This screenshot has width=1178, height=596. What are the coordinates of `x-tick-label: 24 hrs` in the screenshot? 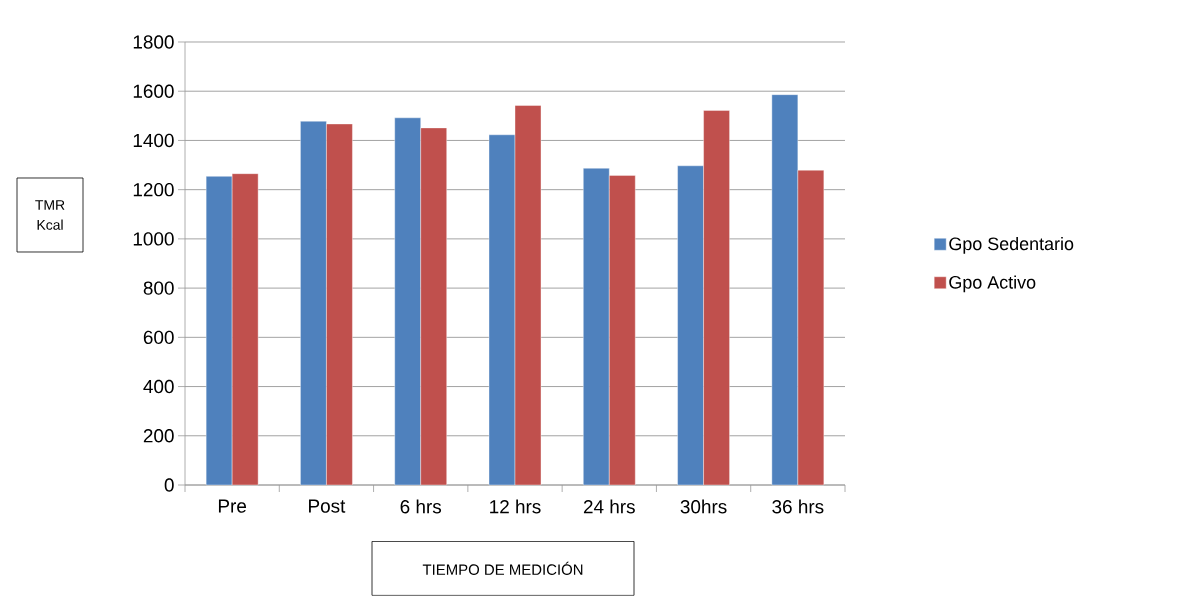 It's located at (609, 506).